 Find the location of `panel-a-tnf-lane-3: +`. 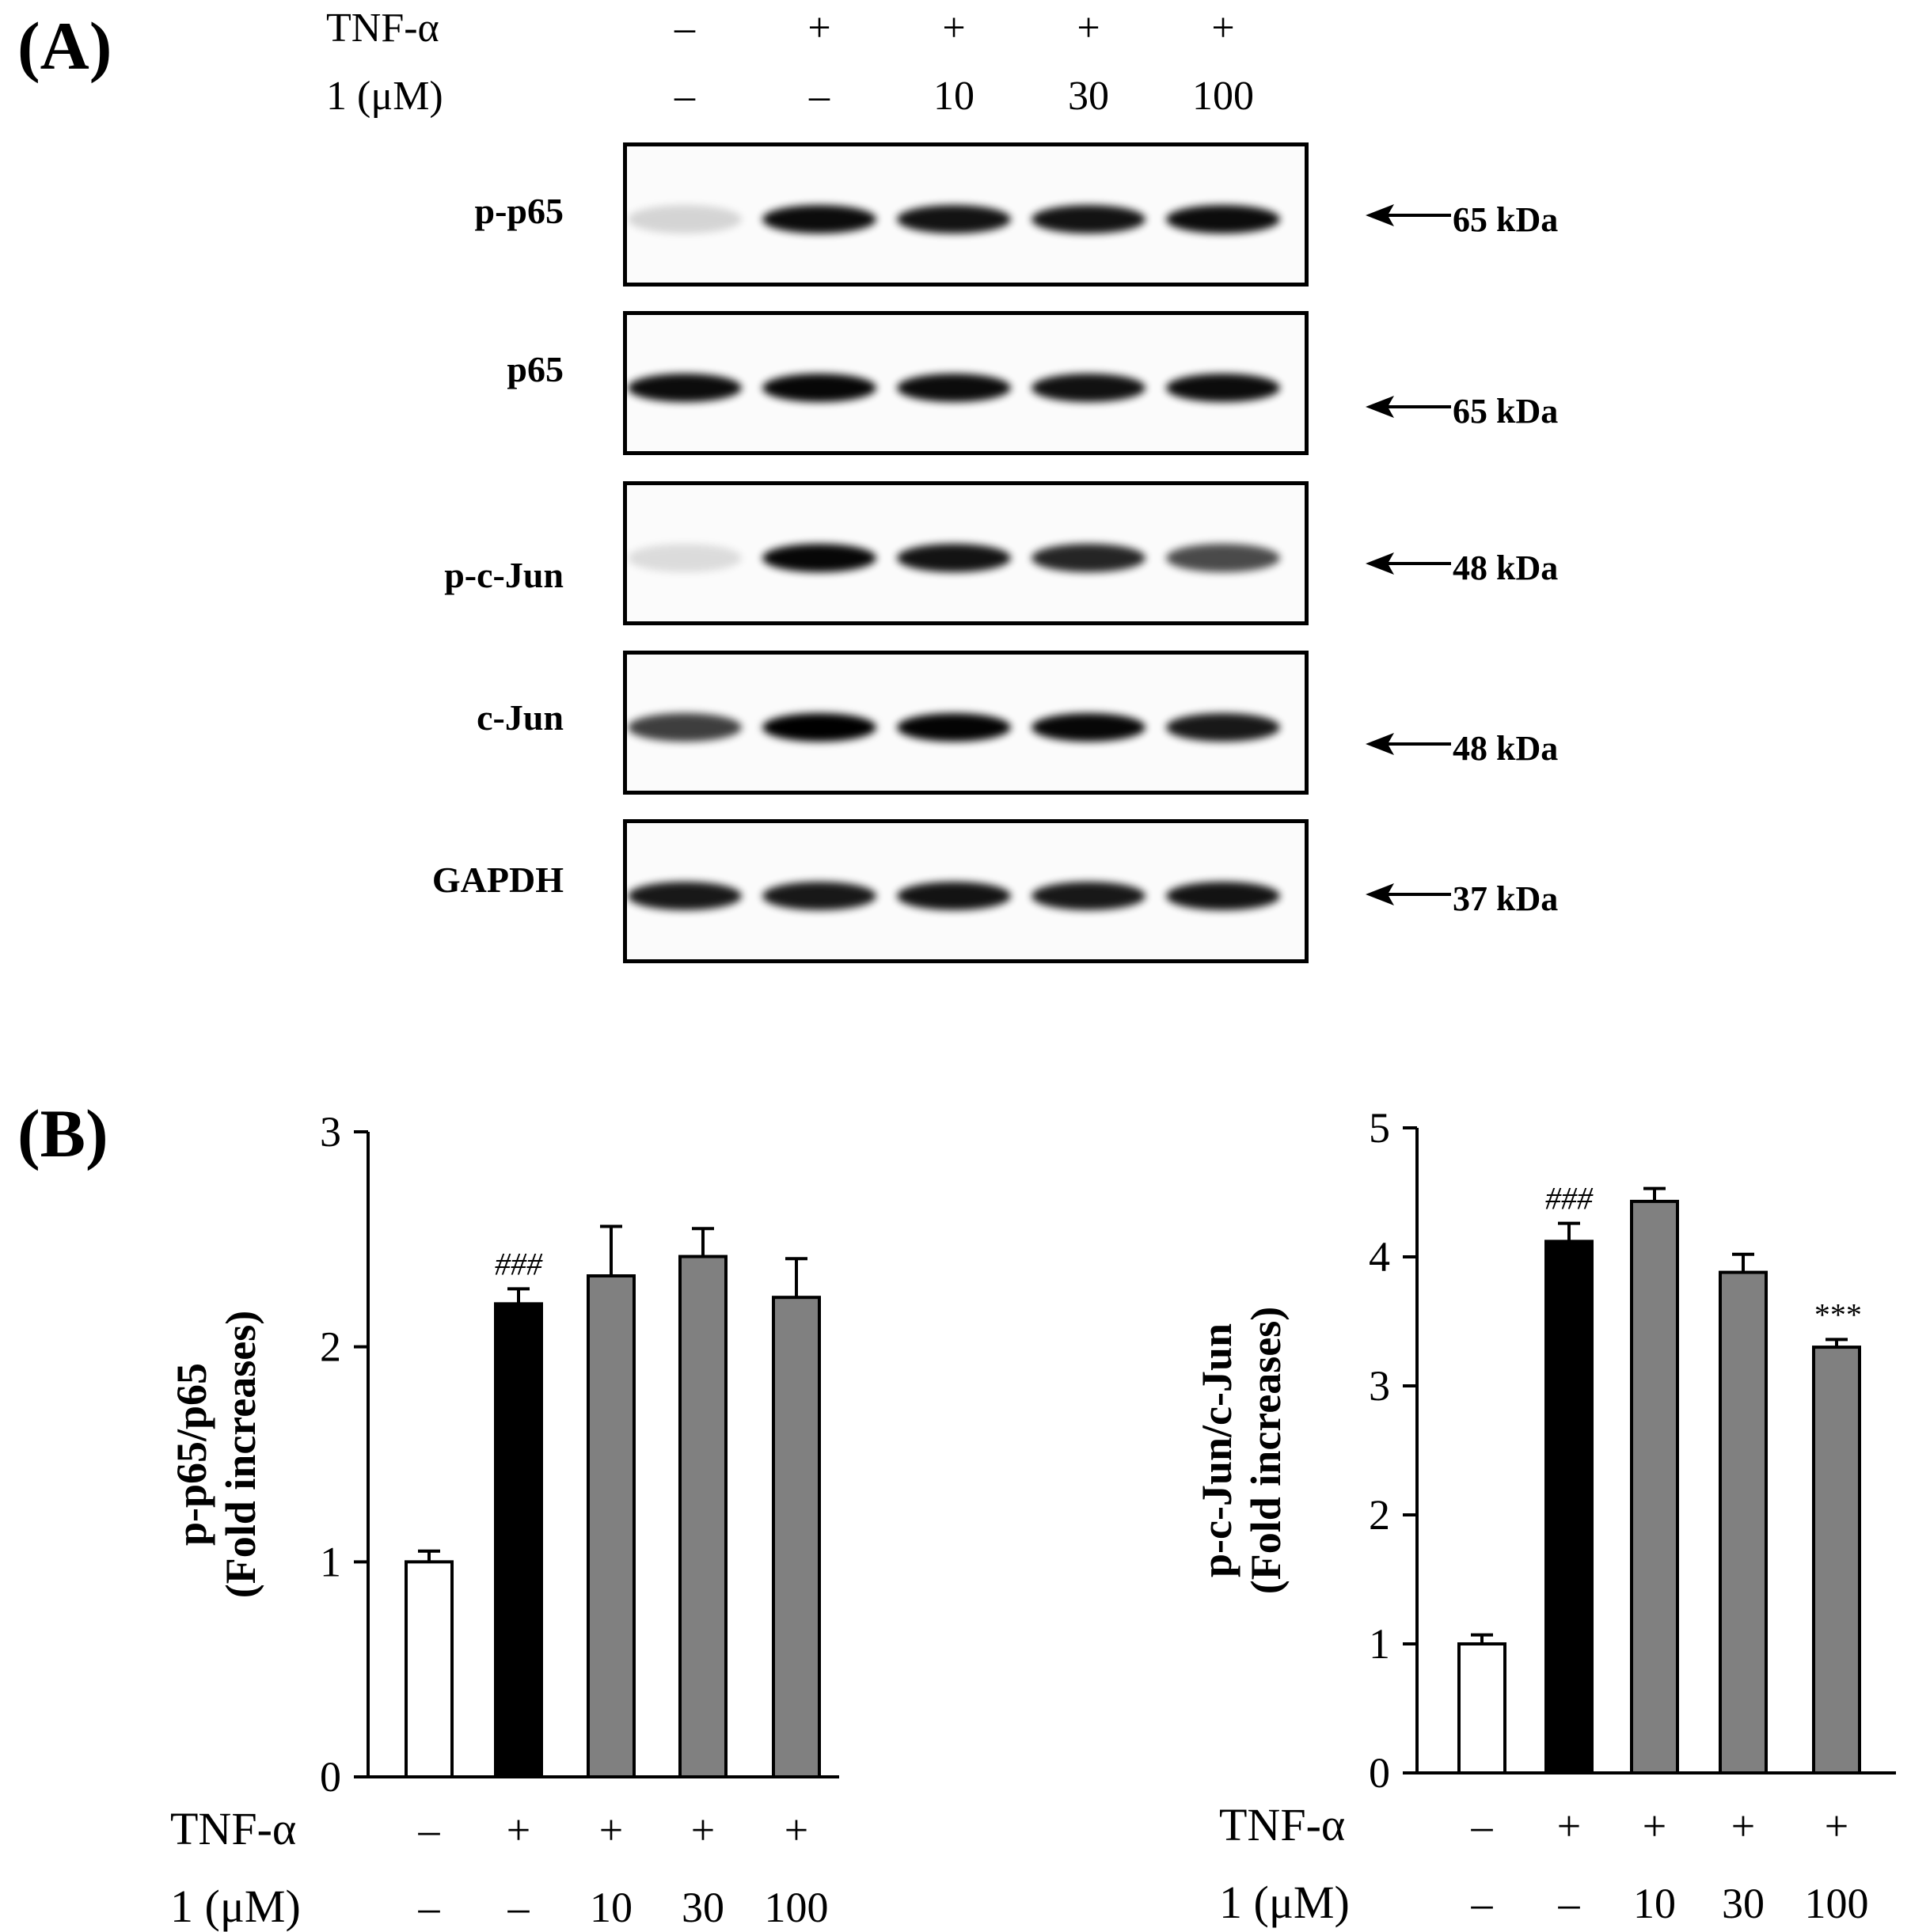

panel-a-tnf-lane-3: + is located at coordinates (954, 29).